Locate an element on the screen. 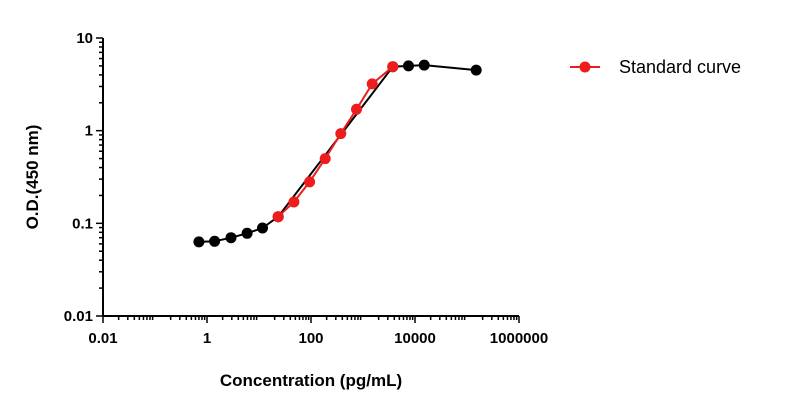 This screenshot has height=408, width=789. y-tick-label-3: 10 is located at coordinates (84, 38).